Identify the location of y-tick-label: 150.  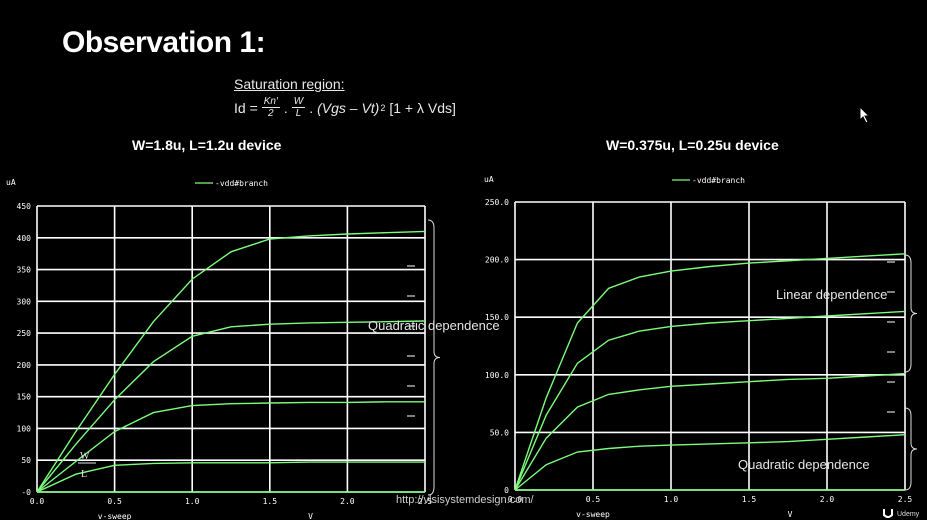
(24, 397).